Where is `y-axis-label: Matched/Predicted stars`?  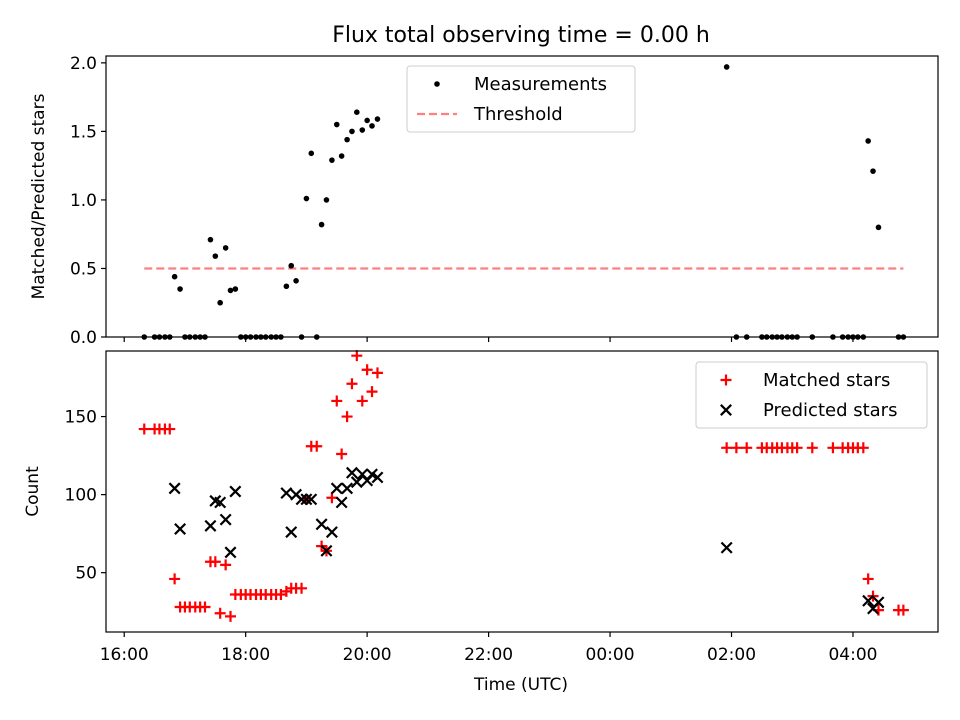
y-axis-label: Matched/Predicted stars is located at coordinates (39, 196).